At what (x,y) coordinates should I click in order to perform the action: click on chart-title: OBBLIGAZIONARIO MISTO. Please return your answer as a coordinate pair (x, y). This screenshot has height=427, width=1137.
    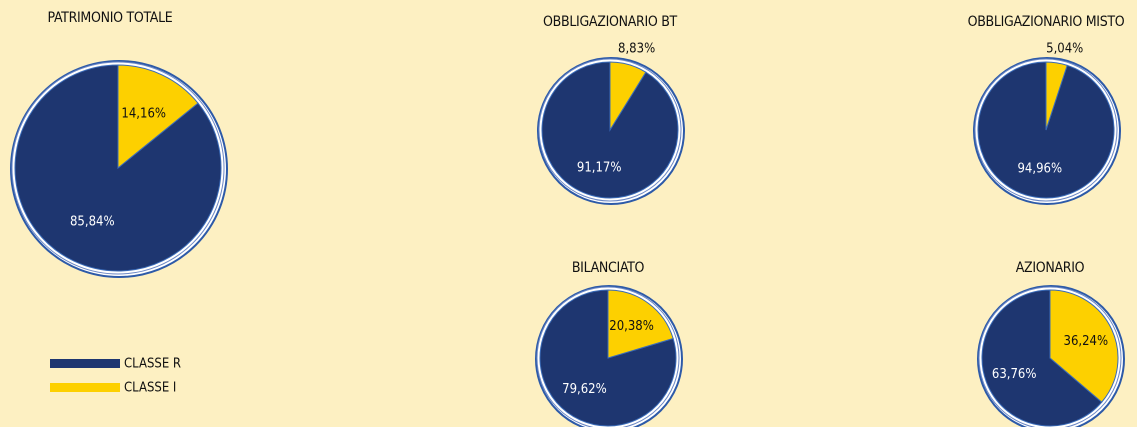
    Looking at the image, I should click on (1046, 22).